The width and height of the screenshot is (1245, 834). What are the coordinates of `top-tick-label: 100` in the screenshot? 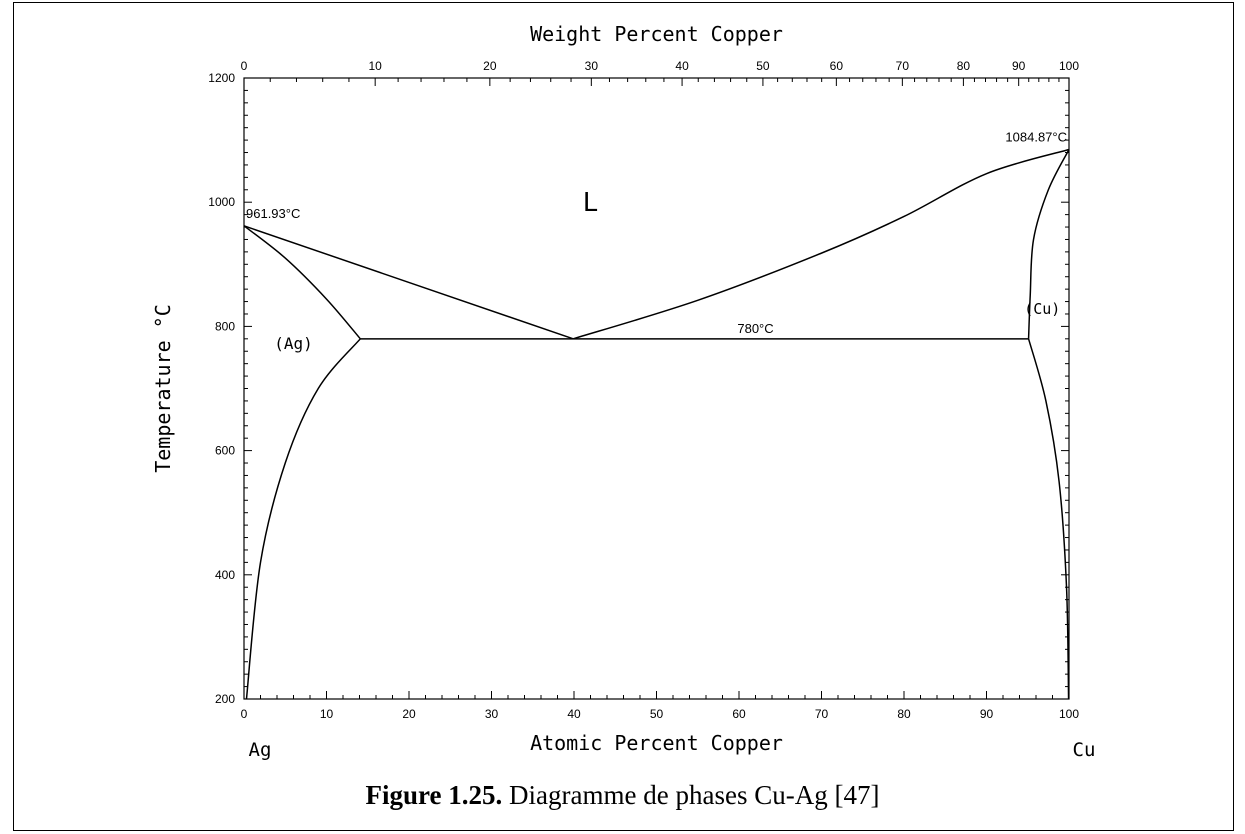 It's located at (1069, 66).